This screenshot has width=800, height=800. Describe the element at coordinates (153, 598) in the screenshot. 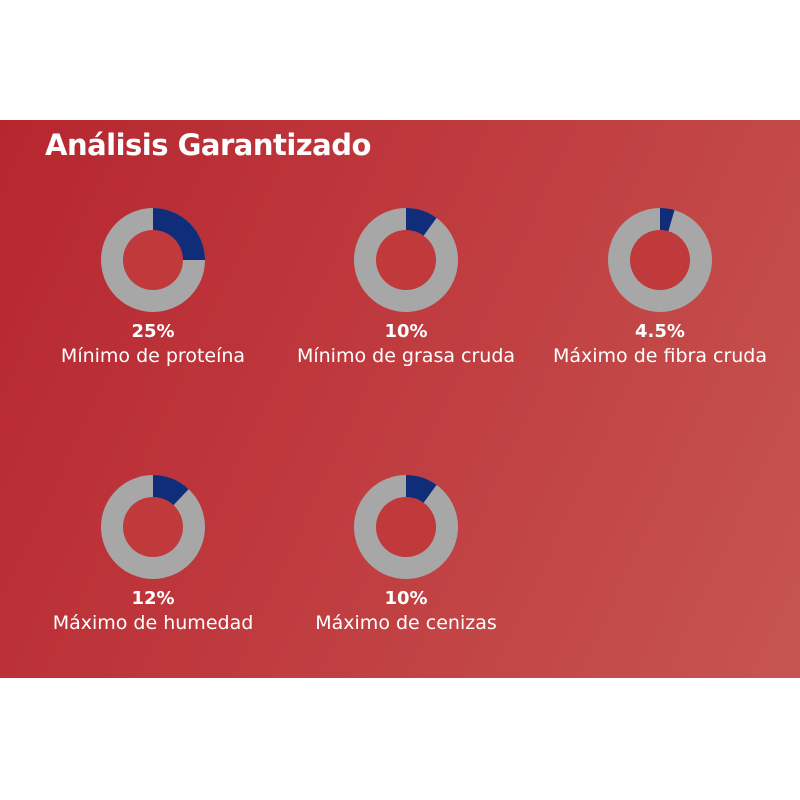

I see `metric-value: 12%` at that location.